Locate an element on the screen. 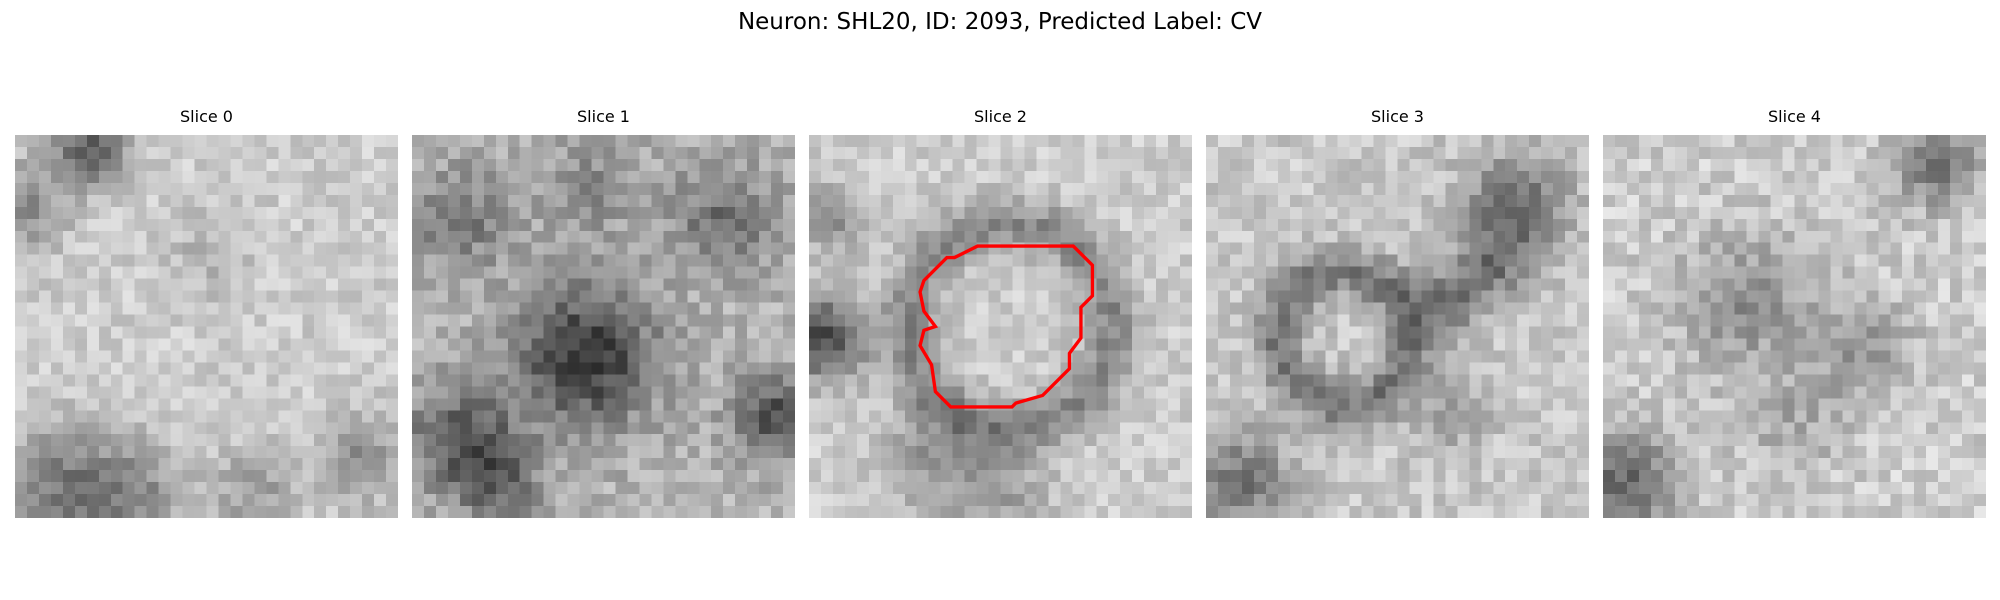 This screenshot has width=2000, height=600. slice-title-2: Slice 2 is located at coordinates (1000, 116).